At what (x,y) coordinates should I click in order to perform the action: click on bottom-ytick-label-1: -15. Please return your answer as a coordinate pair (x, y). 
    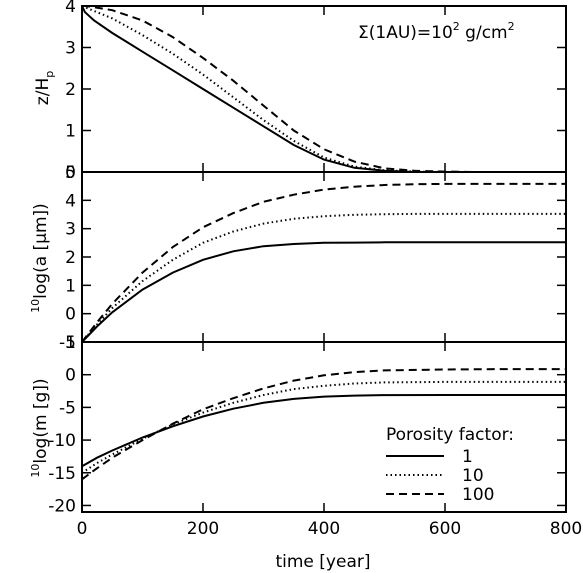
    Looking at the image, I should click on (62, 474).